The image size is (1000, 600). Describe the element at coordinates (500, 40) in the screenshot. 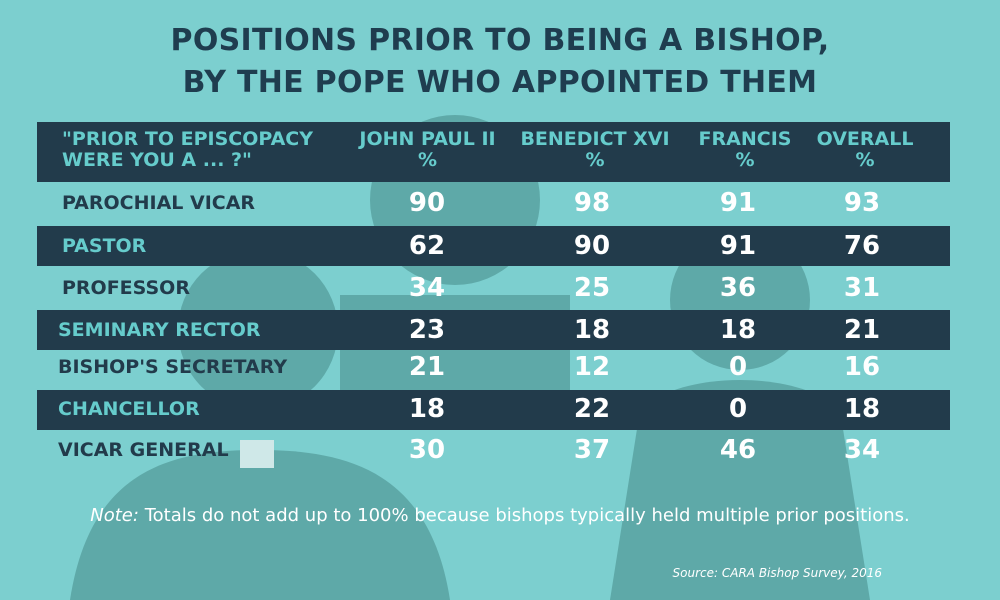

I see `chart-title-line-1: POSITIONS PRIOR TO BEING A BISHOP,` at that location.